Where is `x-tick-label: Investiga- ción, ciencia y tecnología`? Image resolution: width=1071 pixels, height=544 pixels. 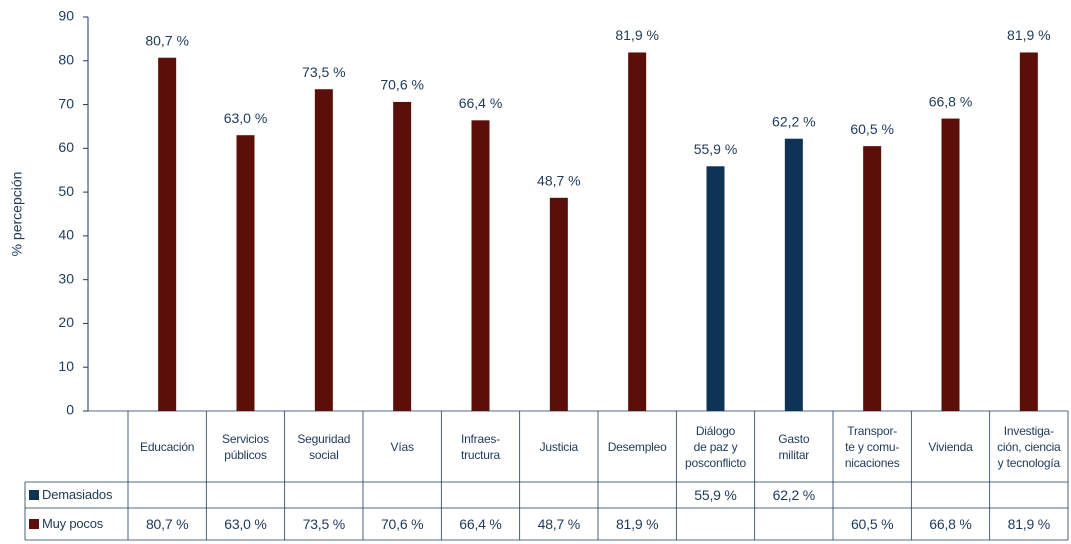 x-tick-label: Investiga- ción, ciencia y tecnología is located at coordinates (1029, 446).